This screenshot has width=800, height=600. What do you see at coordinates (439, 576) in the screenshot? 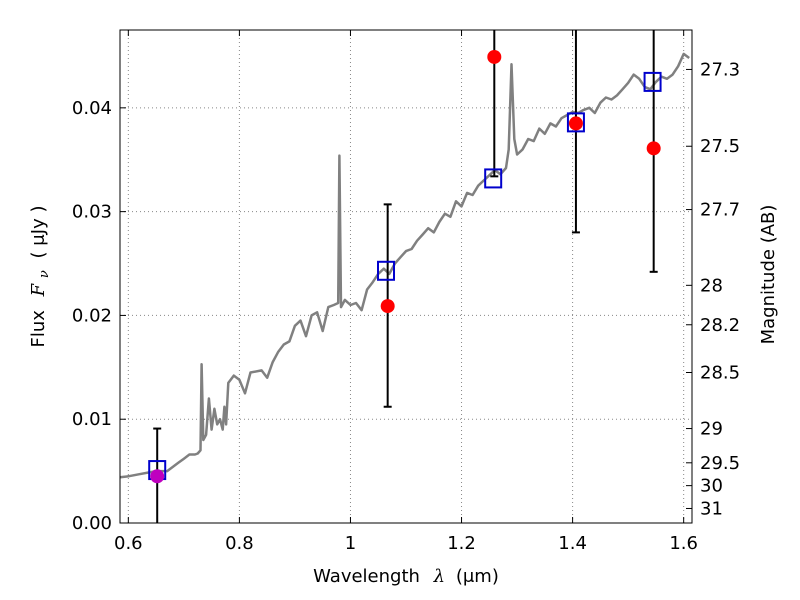
I see `x-axis-title-symbol: λ` at bounding box center [439, 576].